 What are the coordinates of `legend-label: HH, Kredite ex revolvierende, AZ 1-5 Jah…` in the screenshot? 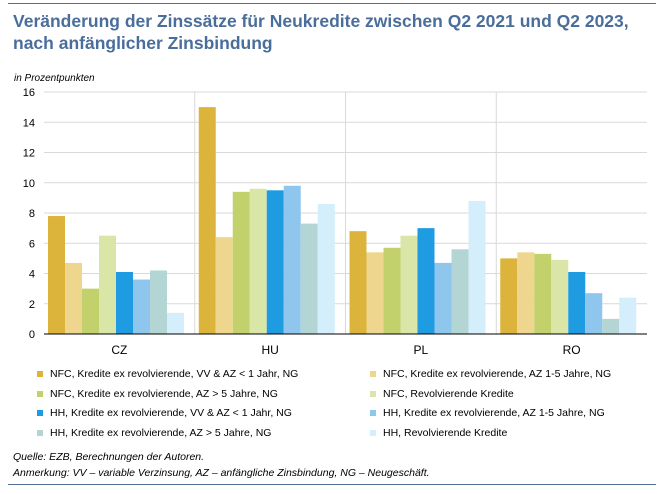 It's located at (494, 413).